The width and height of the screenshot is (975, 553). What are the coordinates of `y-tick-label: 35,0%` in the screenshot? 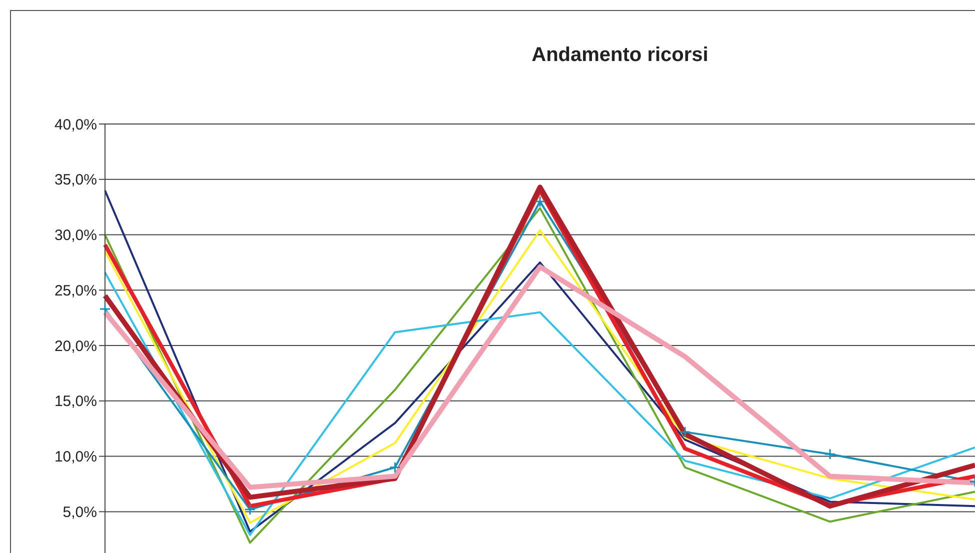 It's located at (75, 180).